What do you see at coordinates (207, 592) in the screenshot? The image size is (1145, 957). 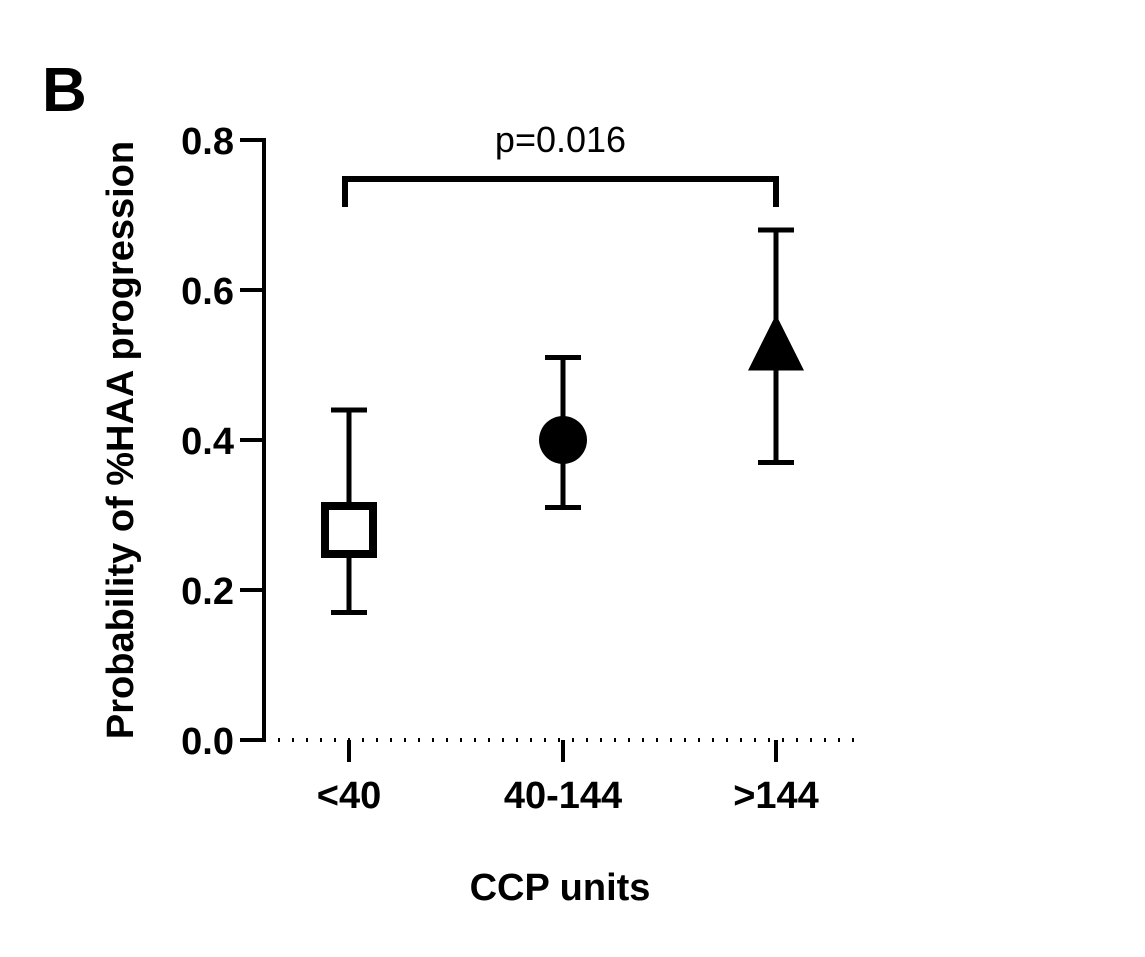 I see `y-tick-label: 0.2` at bounding box center [207, 592].